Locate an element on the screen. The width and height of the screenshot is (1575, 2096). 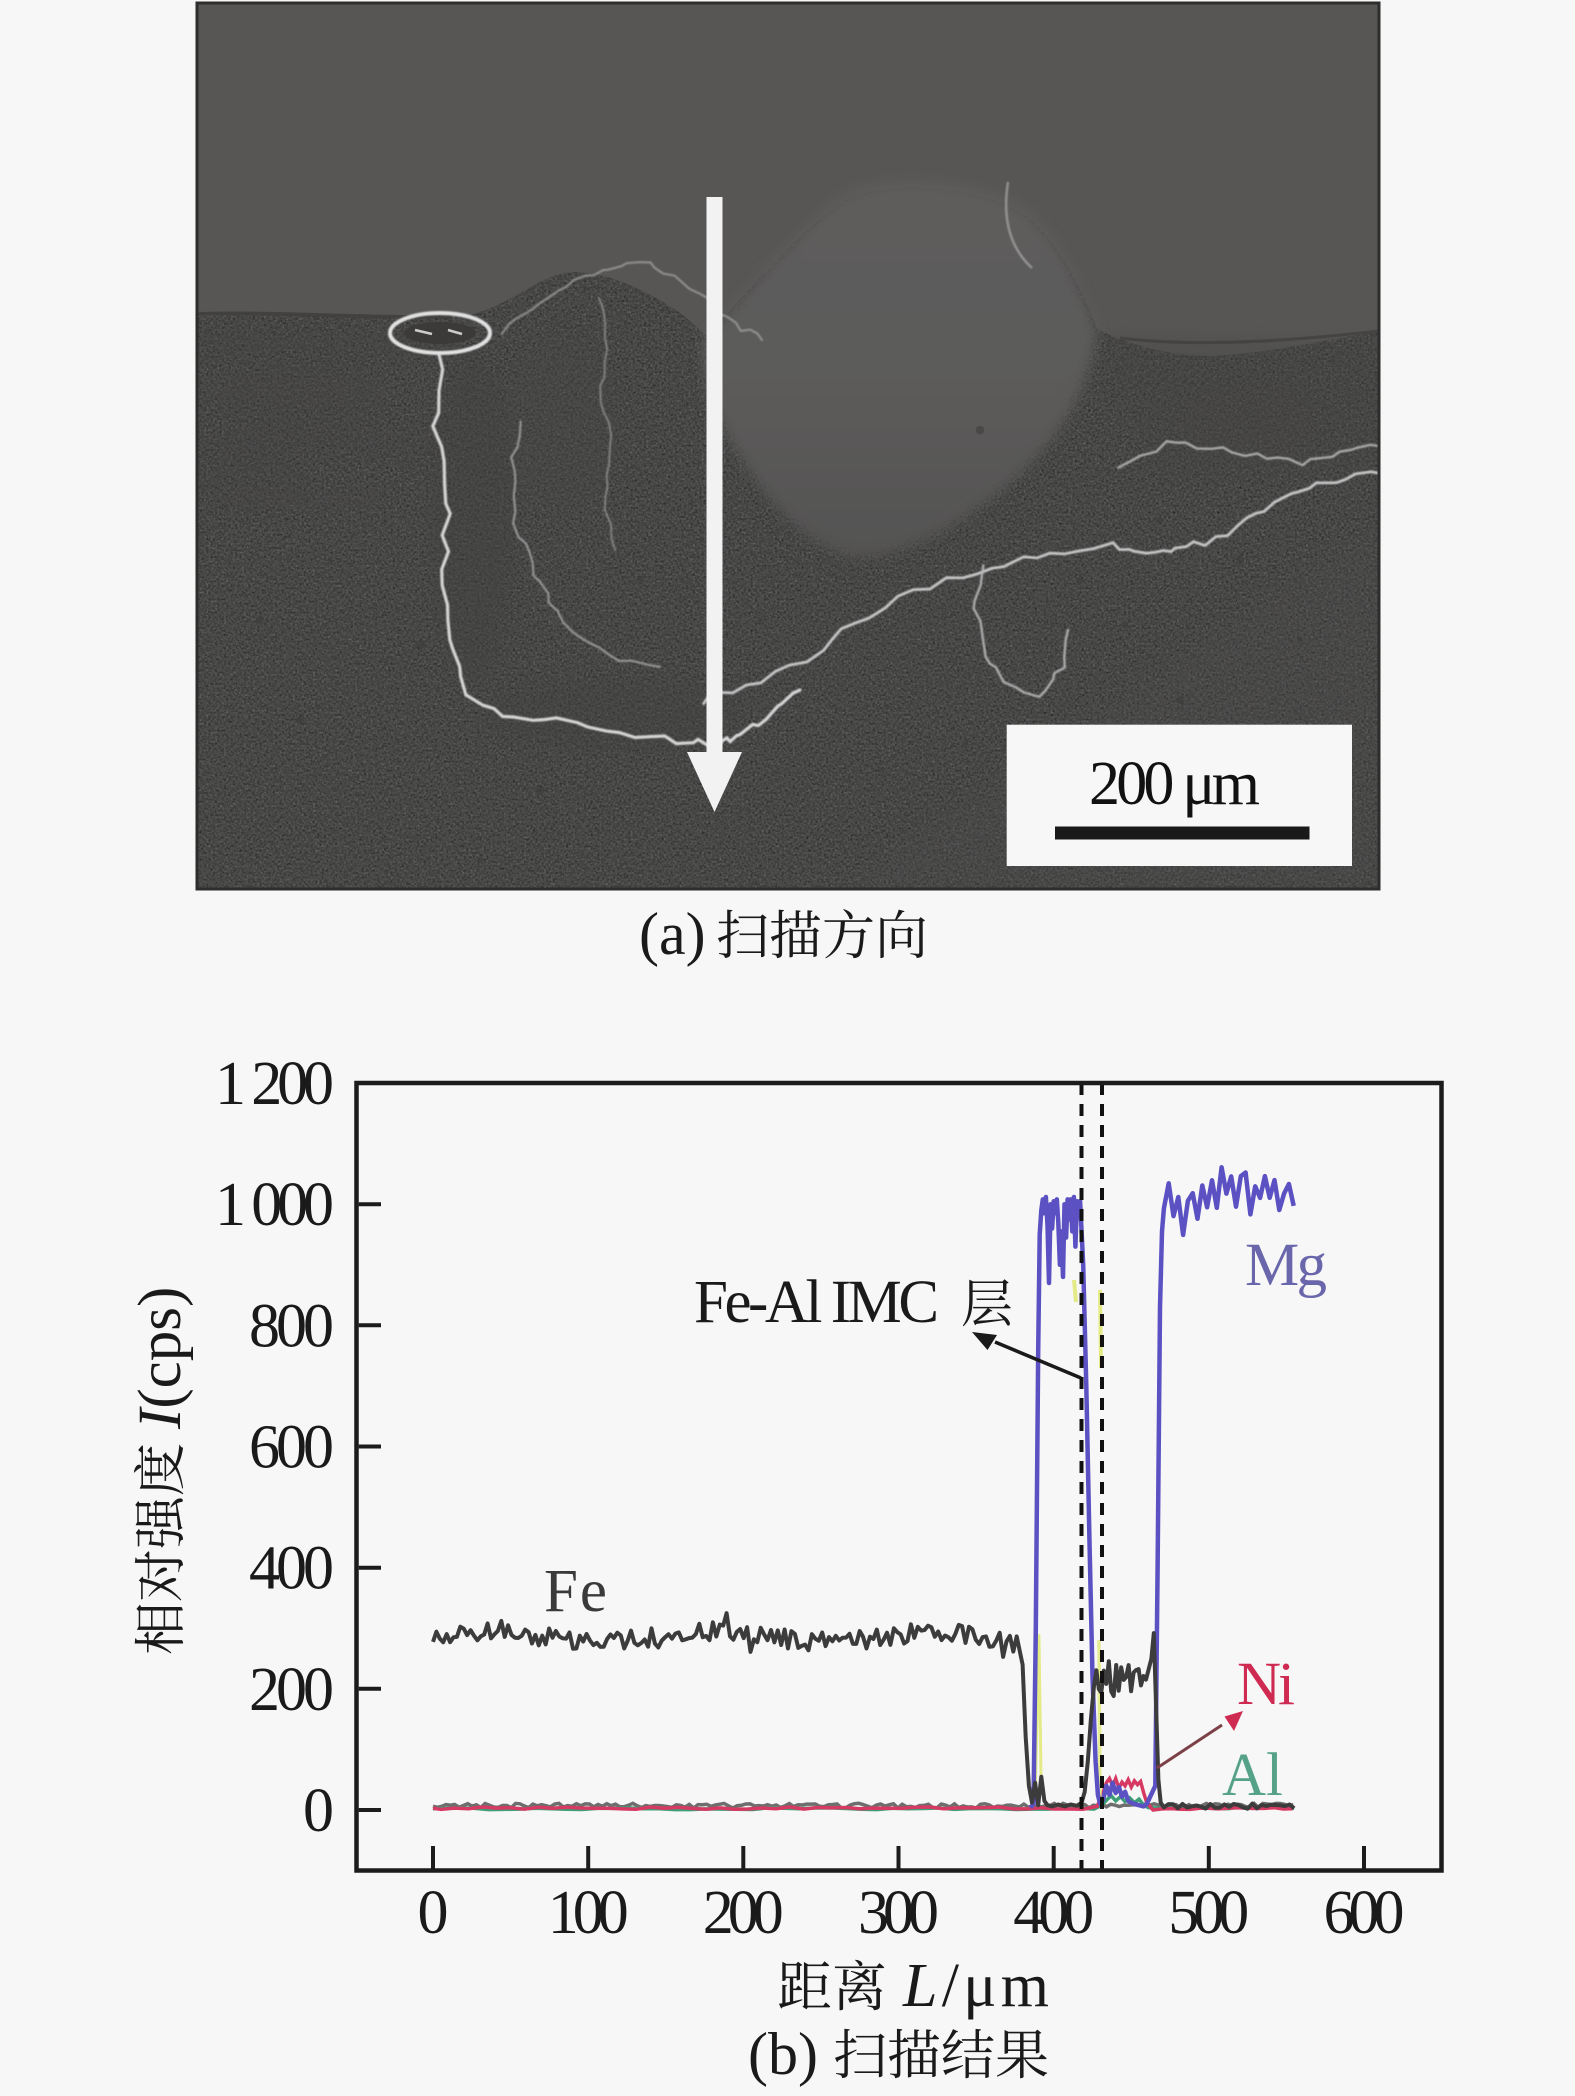
svg-text: Mg is located at coordinates (1286, 1265).